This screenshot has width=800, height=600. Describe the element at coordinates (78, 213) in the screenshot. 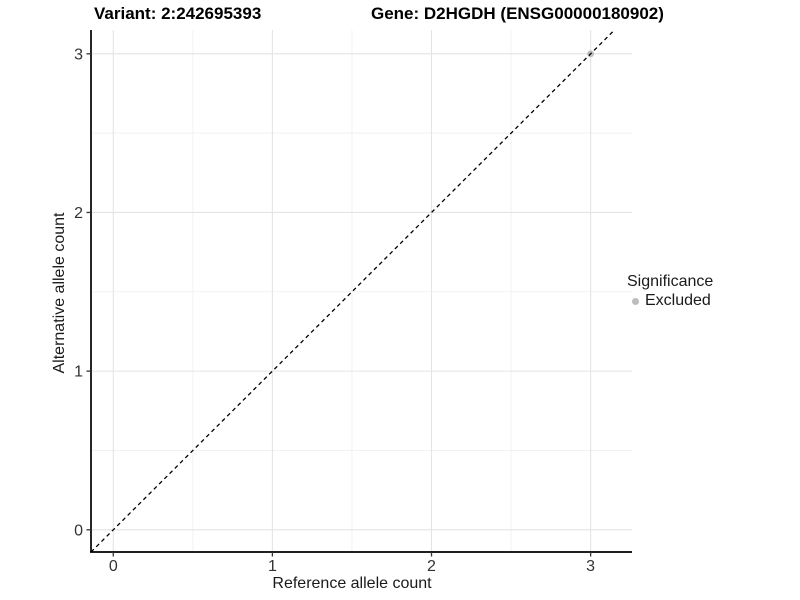

I see `y-tick-label: 2` at that location.